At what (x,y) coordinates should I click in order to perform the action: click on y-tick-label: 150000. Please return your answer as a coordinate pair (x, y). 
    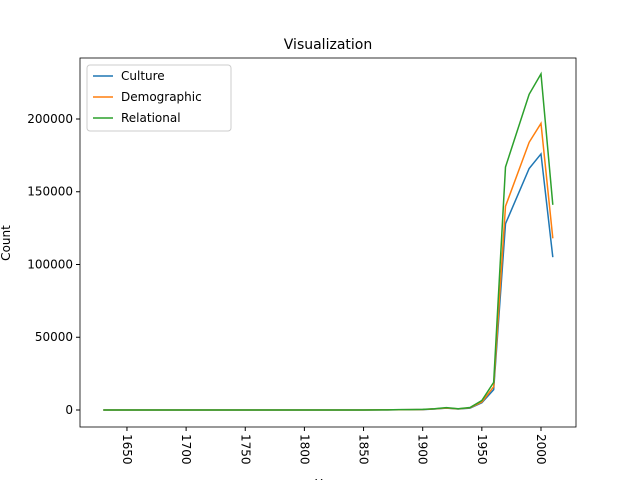
    Looking at the image, I should click on (50, 192).